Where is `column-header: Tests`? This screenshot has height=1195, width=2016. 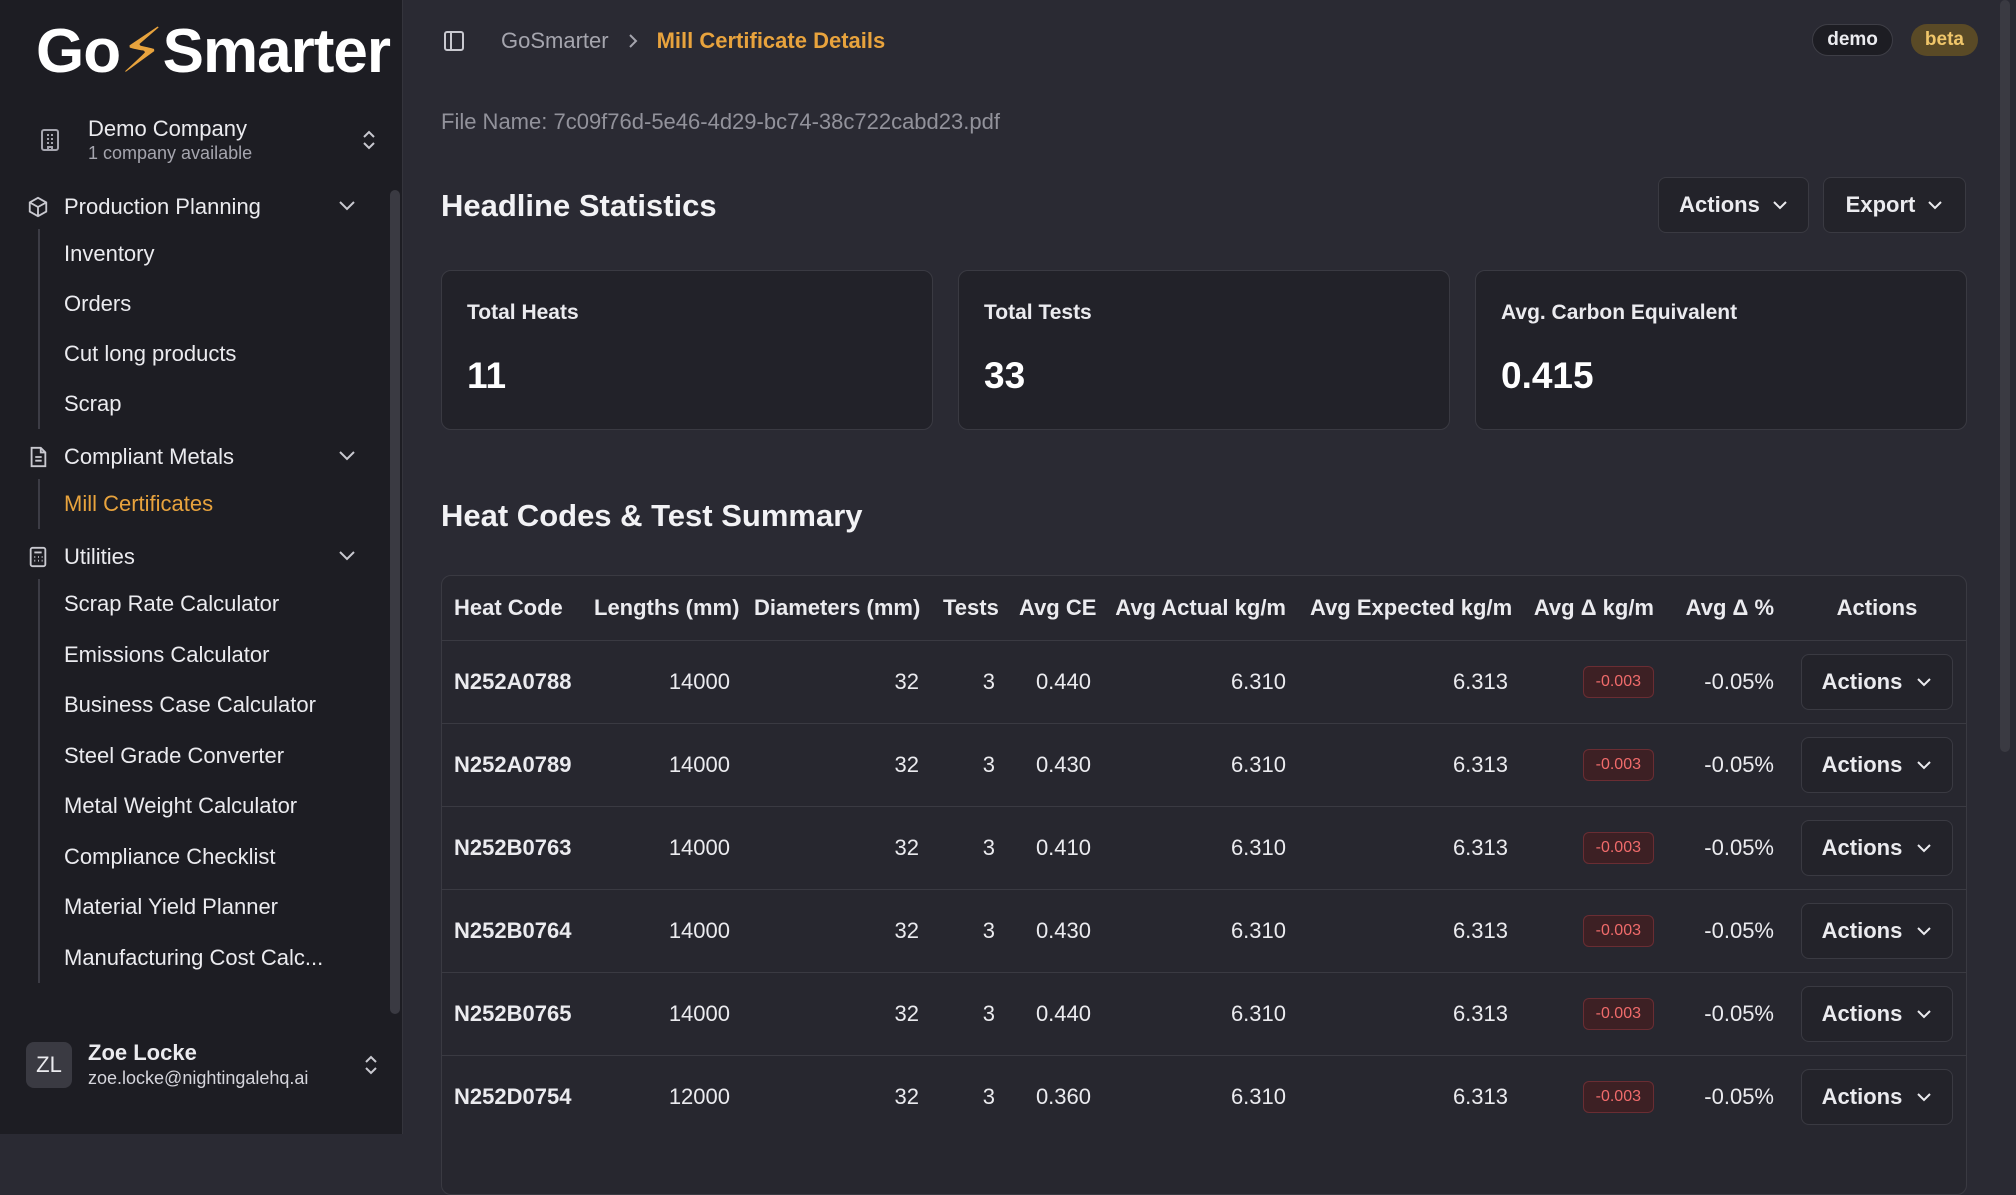
column-header: Tests is located at coordinates (971, 607).